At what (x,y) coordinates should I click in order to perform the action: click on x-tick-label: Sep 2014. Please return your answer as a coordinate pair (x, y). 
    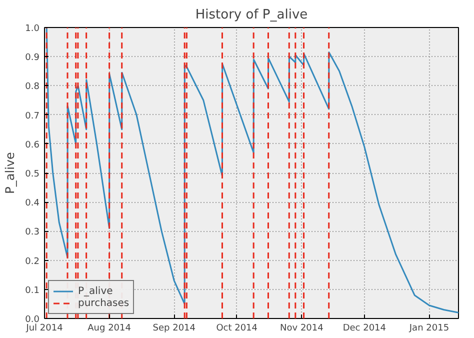
    Looking at the image, I should click on (174, 329).